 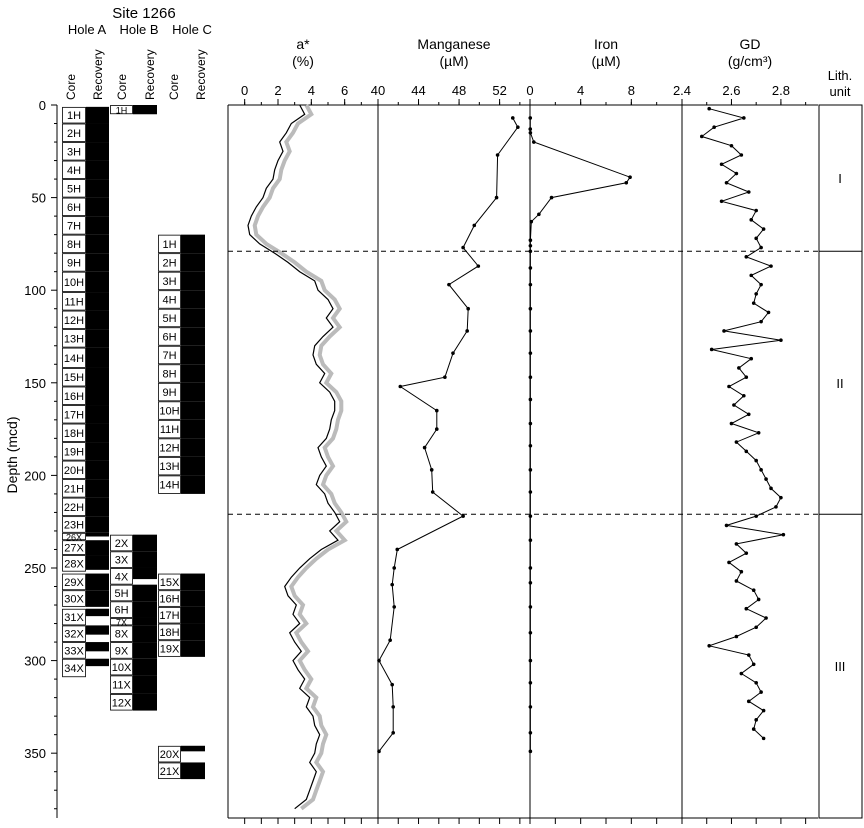 What do you see at coordinates (300, 457) in the screenshot?
I see `astar-envelope` at bounding box center [300, 457].